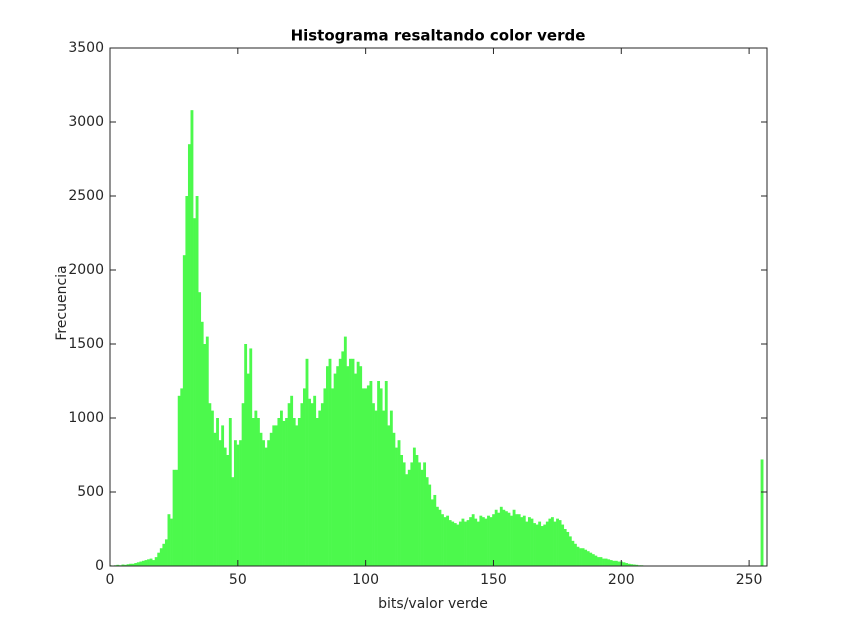 The width and height of the screenshot is (848, 636). I want to click on y-axis-label: Frecuencia, so click(62, 302).